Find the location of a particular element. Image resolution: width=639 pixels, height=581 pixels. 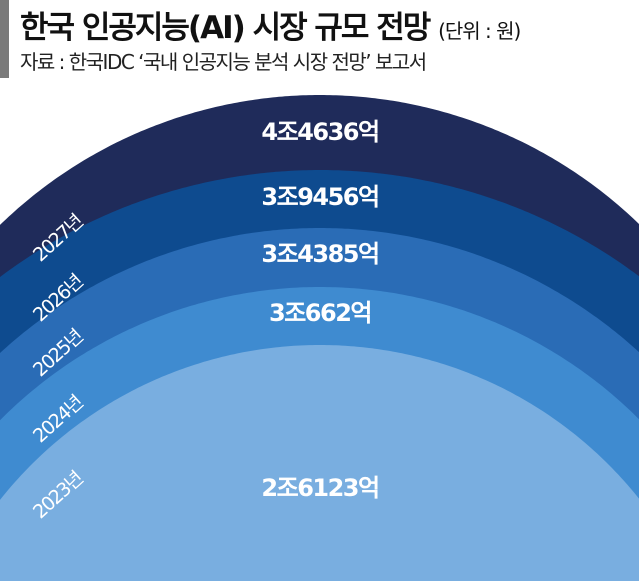

value-label: 3조9456억 is located at coordinates (319, 197).